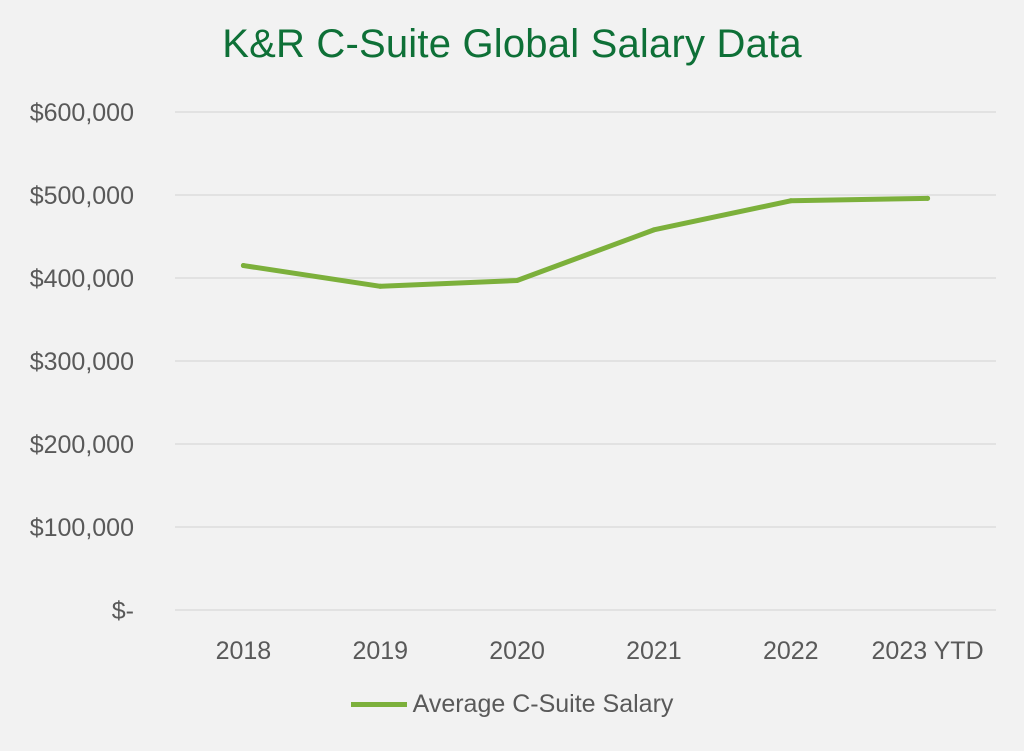 This screenshot has width=1024, height=751. What do you see at coordinates (928, 651) in the screenshot?
I see `x-tick-label: 2023 YTD` at bounding box center [928, 651].